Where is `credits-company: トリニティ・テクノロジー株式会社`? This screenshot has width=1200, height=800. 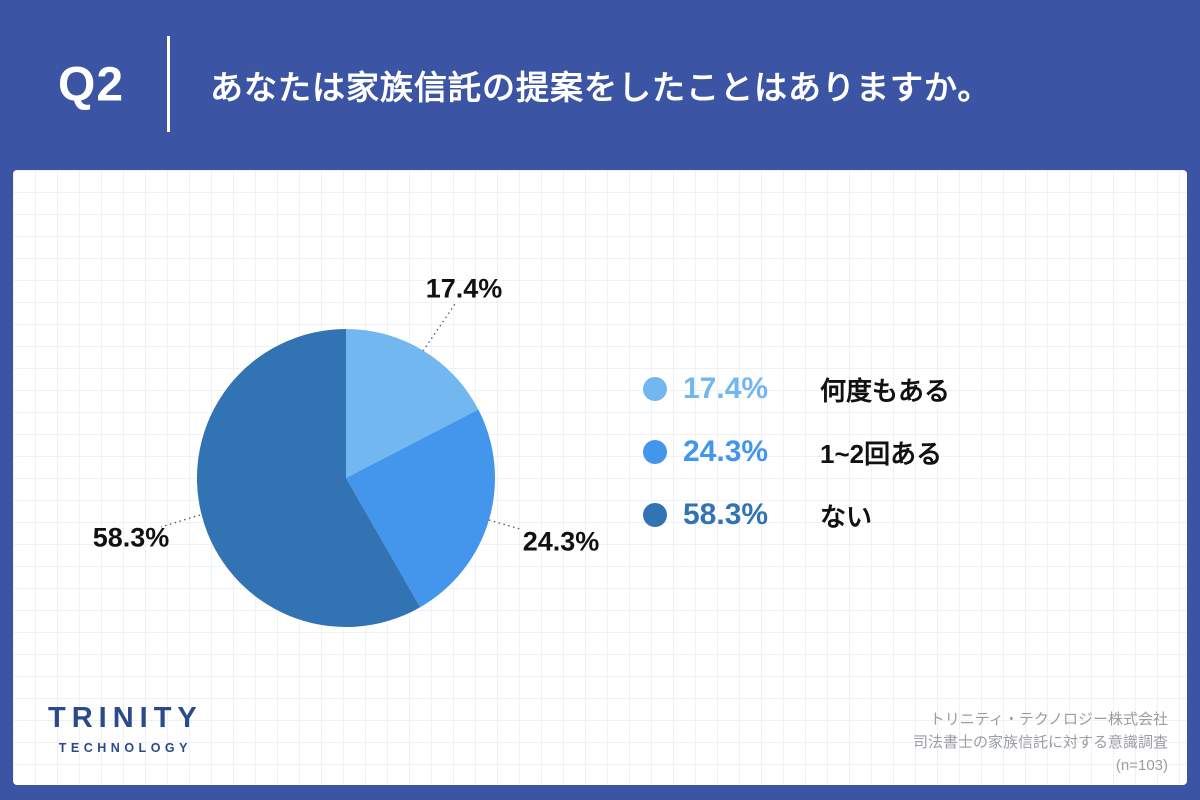
credits-company: トリニティ・テクノロジー株式会社 is located at coordinates (1048, 719).